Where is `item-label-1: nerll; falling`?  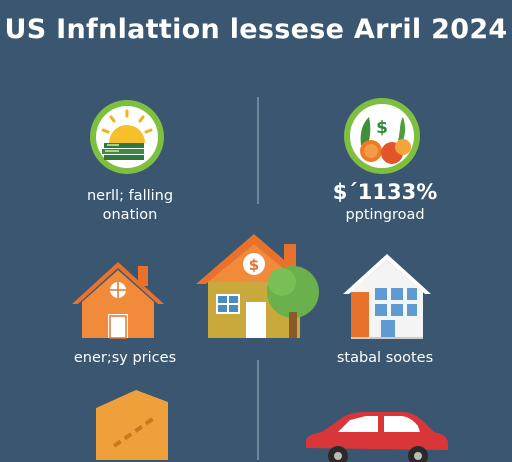
item-label-1: nerll; falling is located at coordinates (130, 196).